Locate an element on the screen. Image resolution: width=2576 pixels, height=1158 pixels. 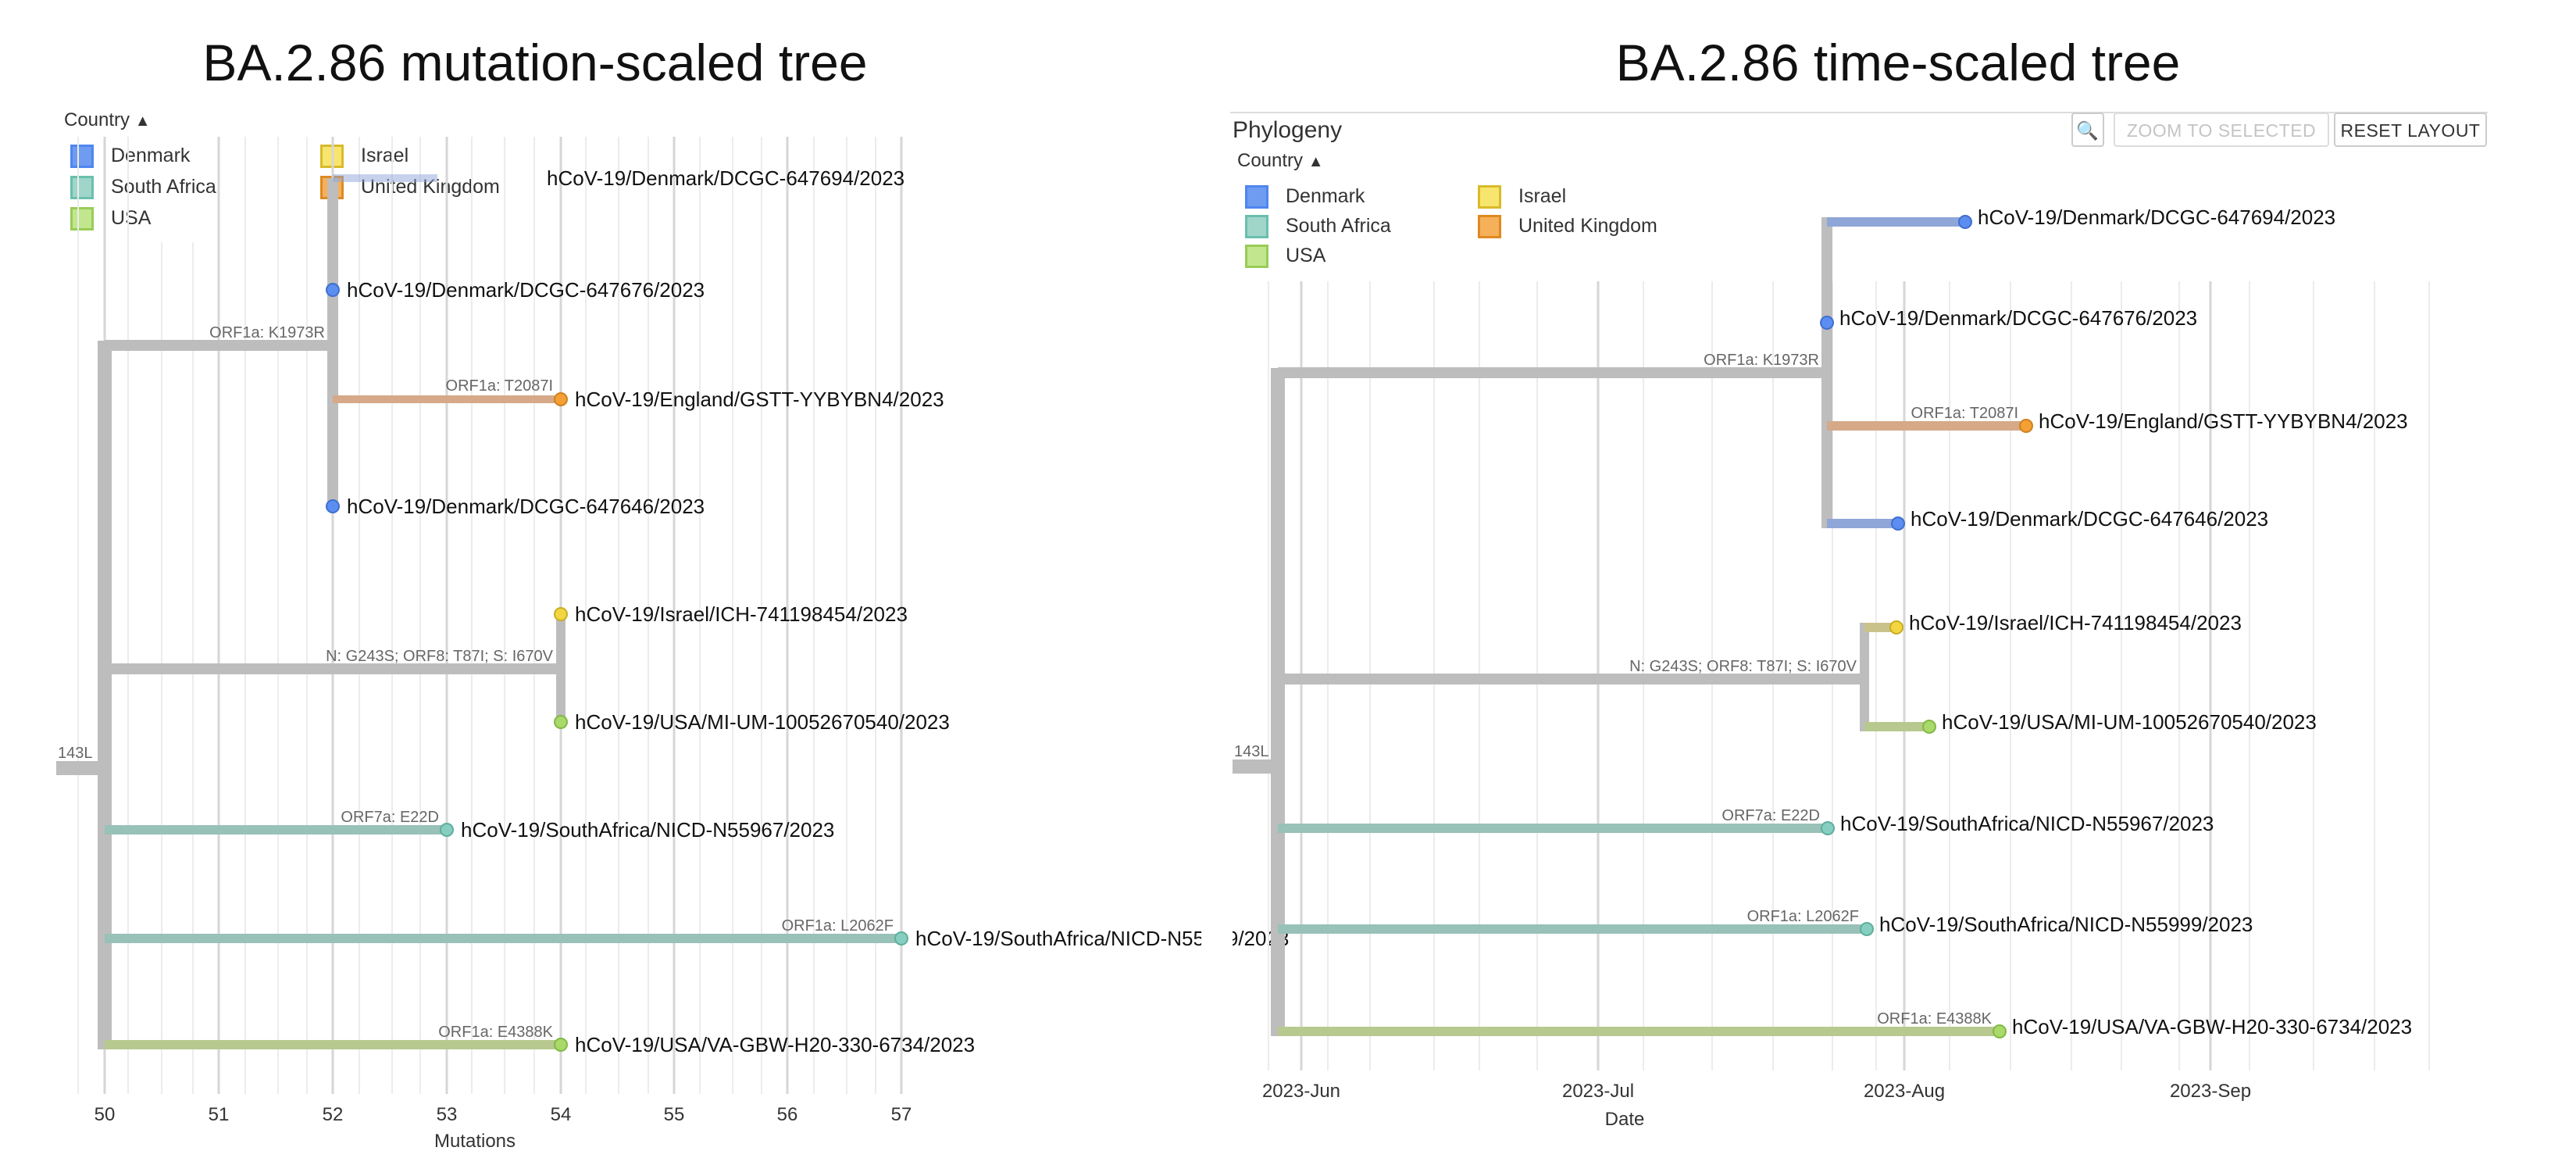
x-tick-label: 2023-Jul is located at coordinates (1598, 1092).